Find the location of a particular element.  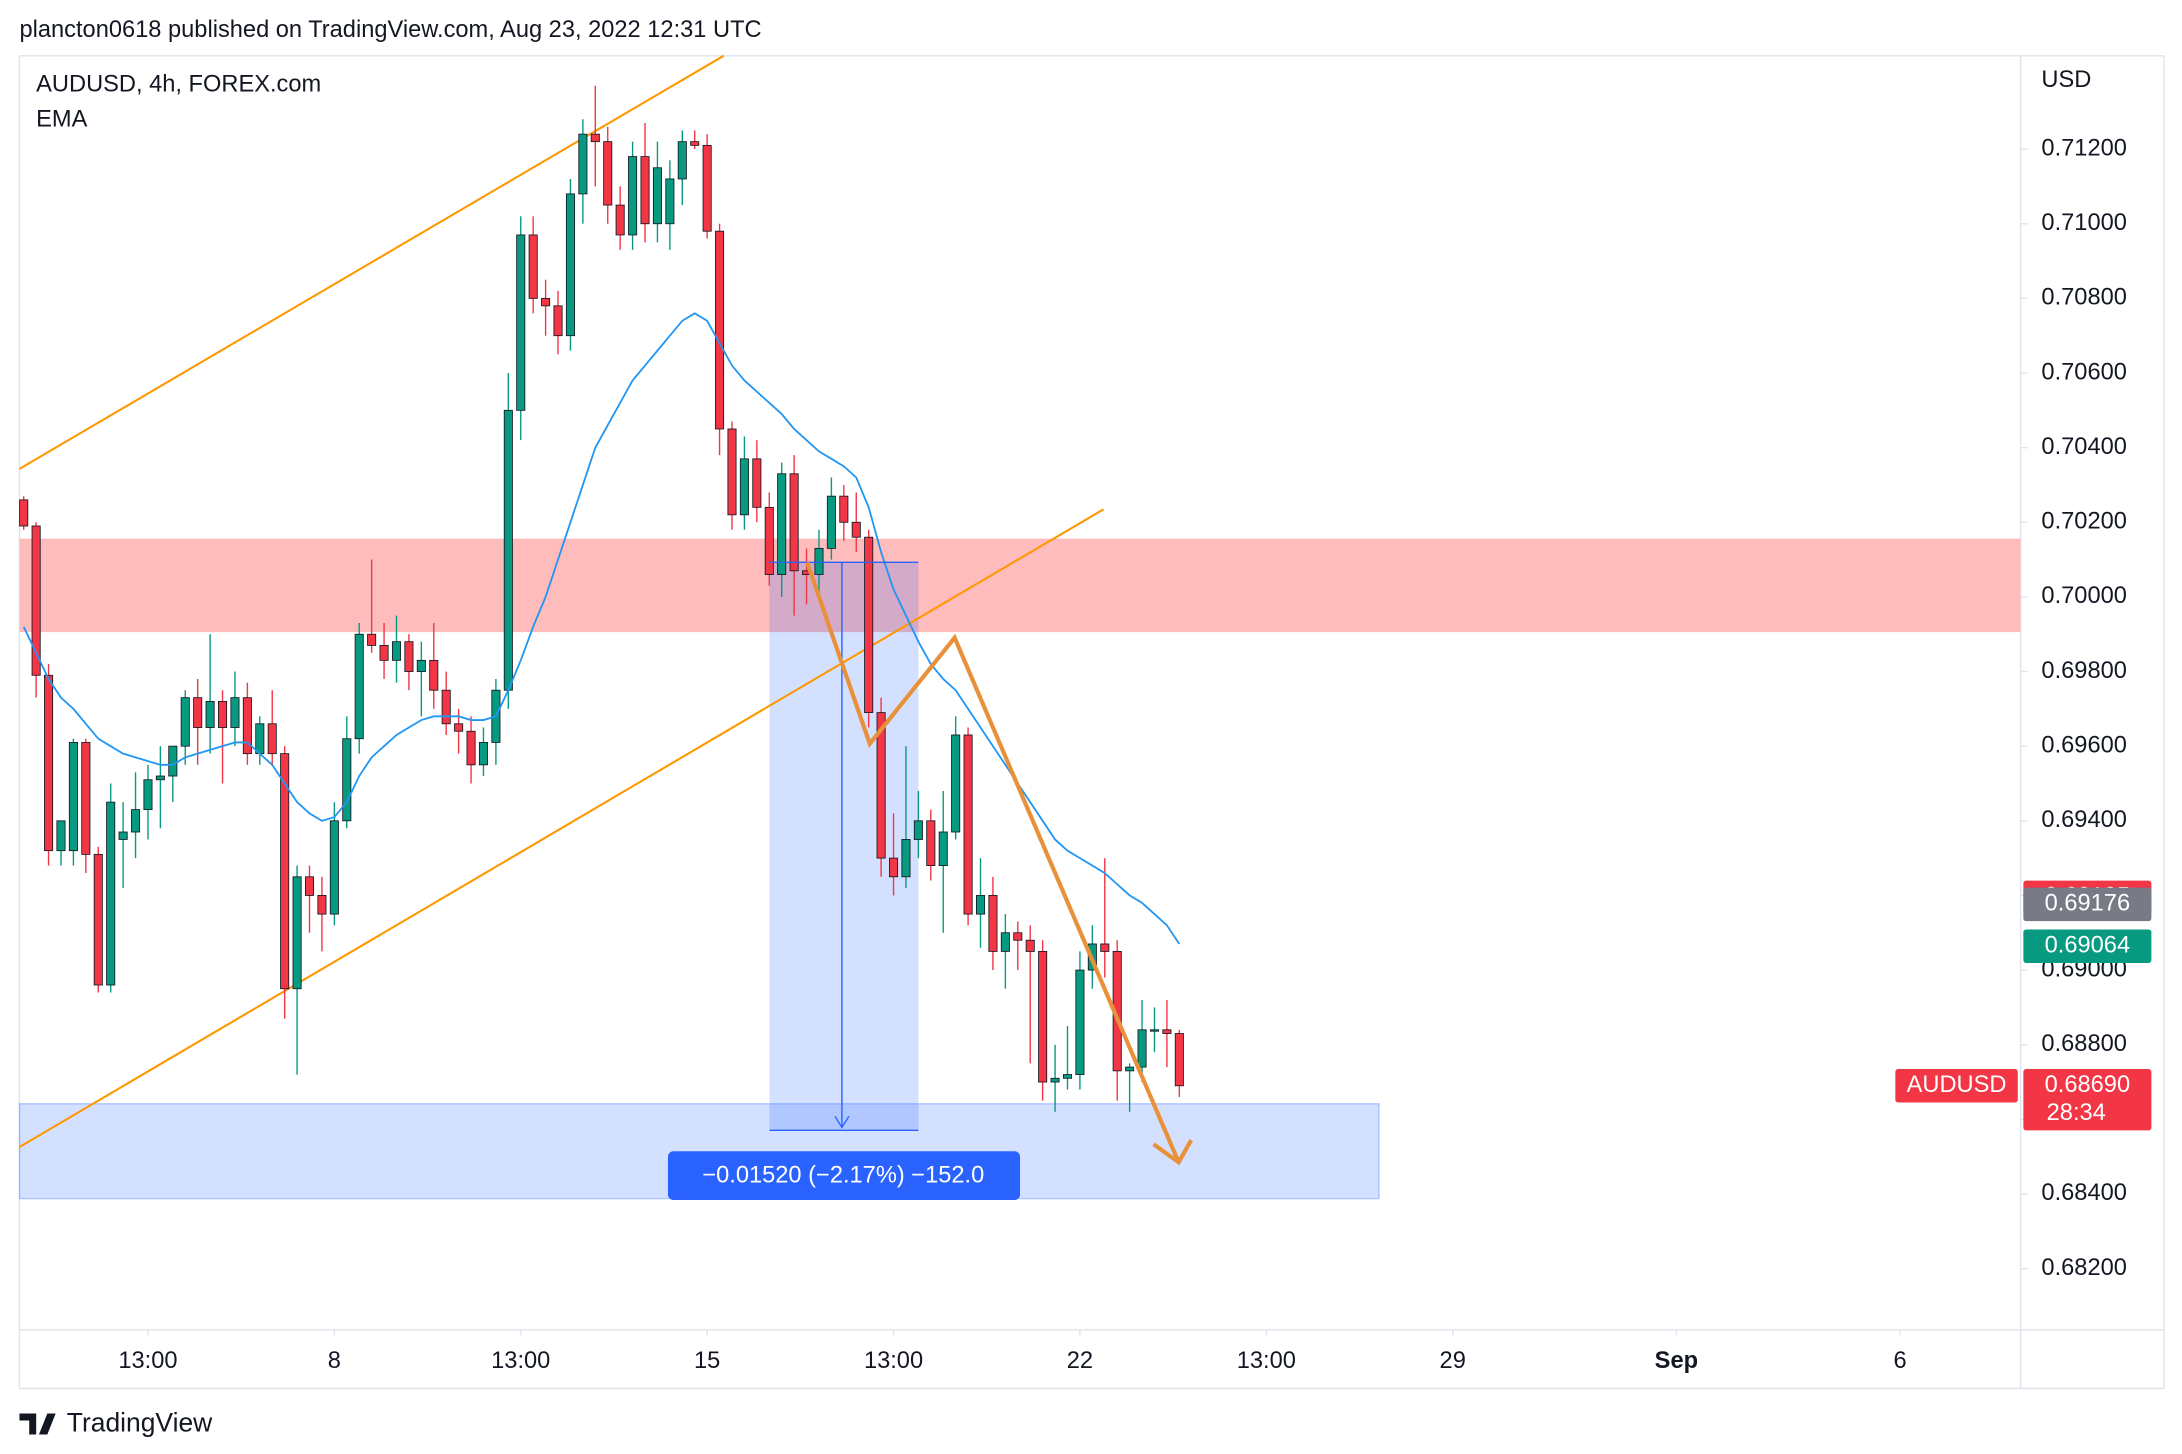

y-tick-label: 0.70800 is located at coordinates (2083, 298).